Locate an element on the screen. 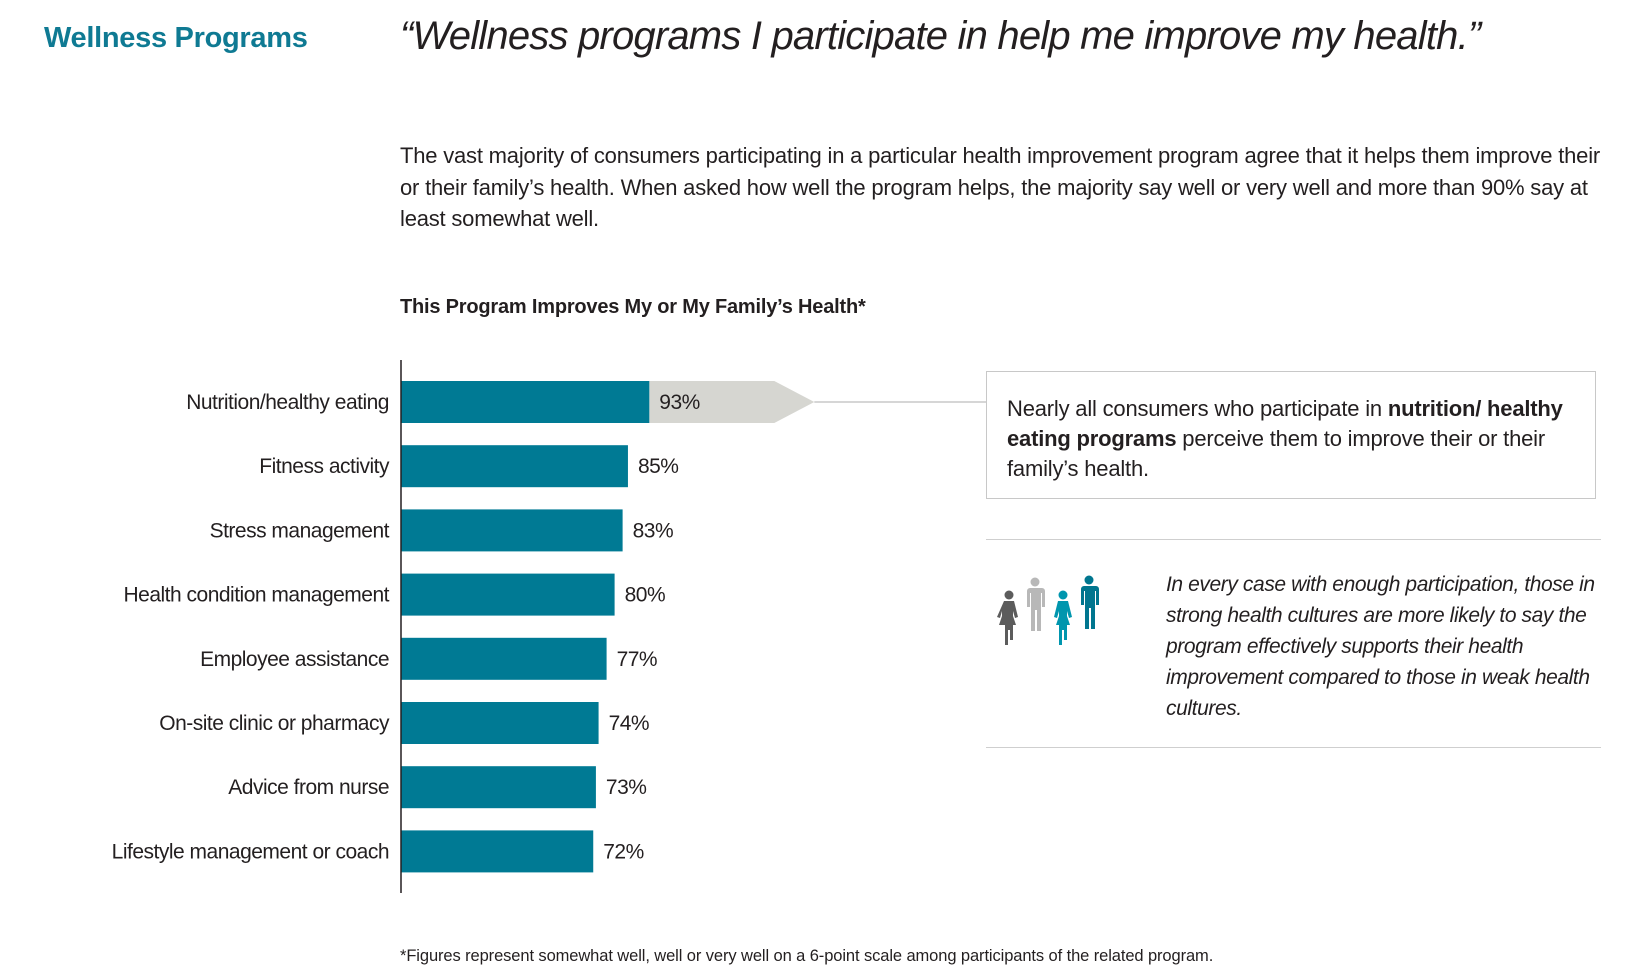 The height and width of the screenshot is (980, 1638). category-label: Health condition management is located at coordinates (256, 595).